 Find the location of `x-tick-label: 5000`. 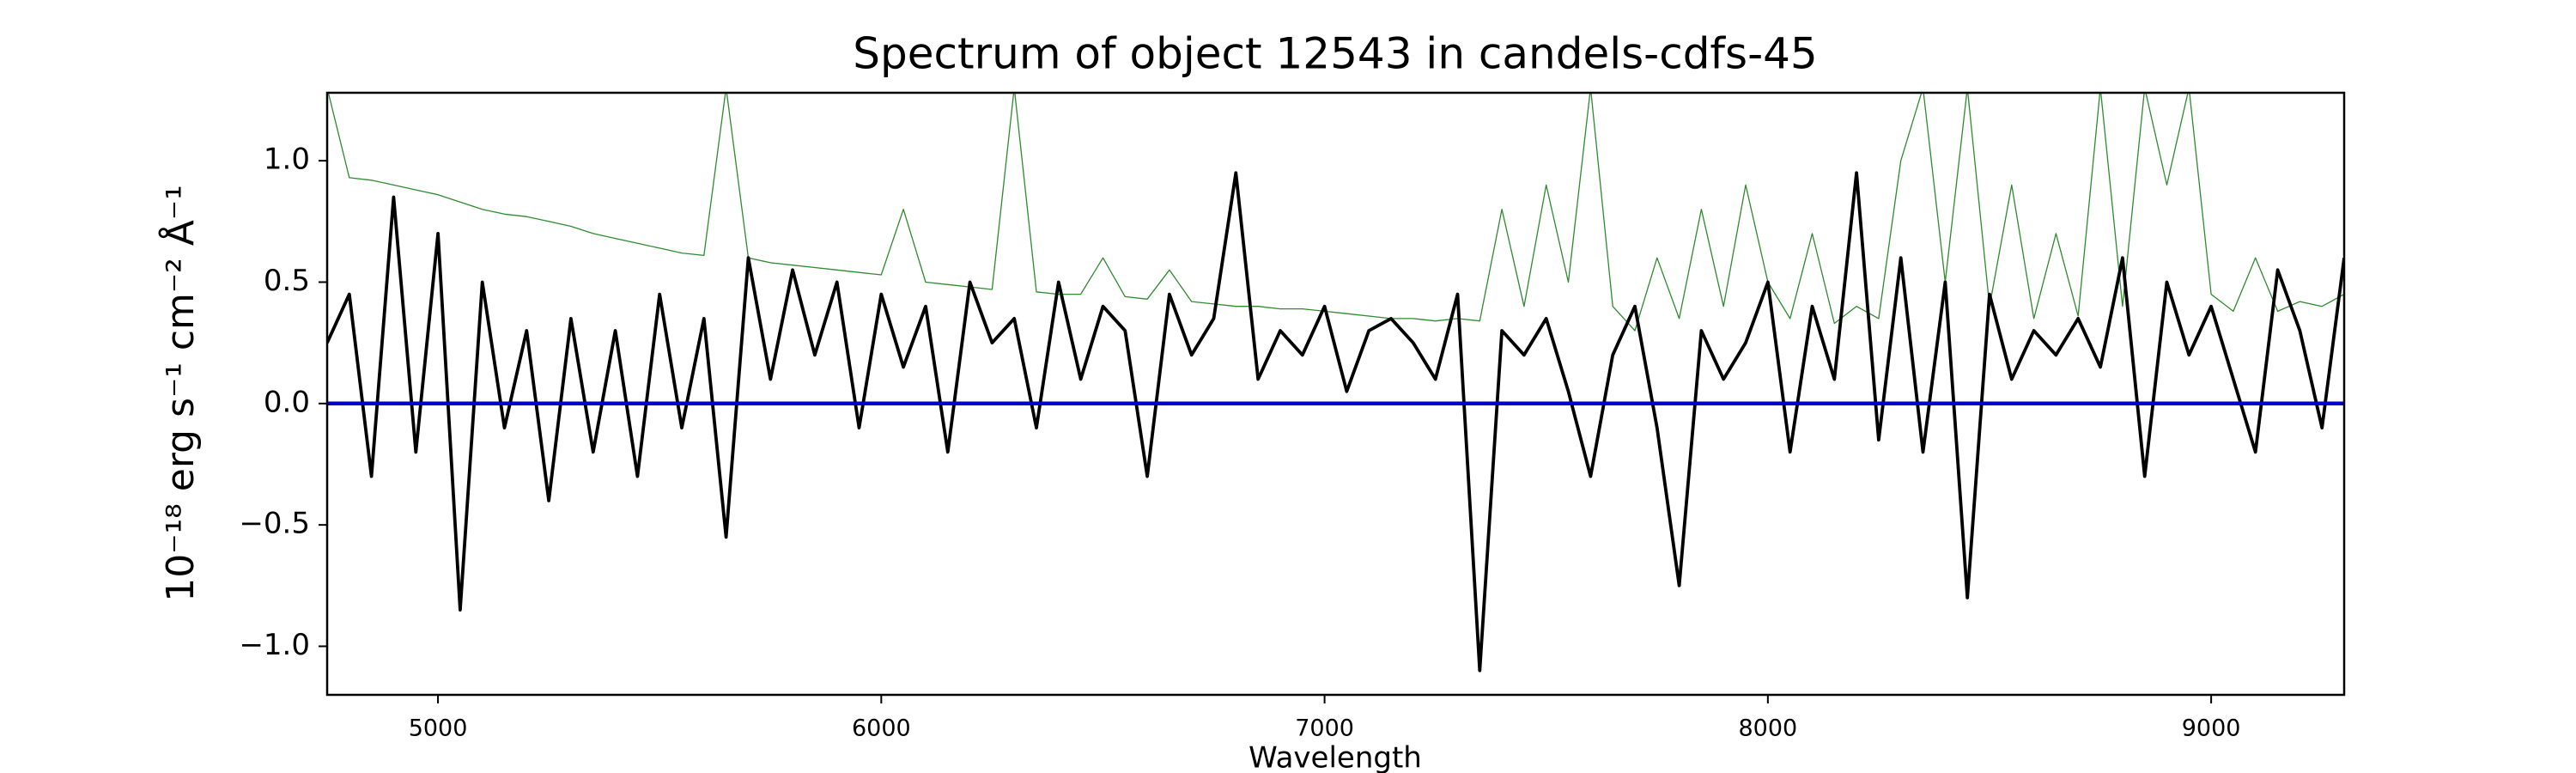

x-tick-label: 5000 is located at coordinates (439, 728).